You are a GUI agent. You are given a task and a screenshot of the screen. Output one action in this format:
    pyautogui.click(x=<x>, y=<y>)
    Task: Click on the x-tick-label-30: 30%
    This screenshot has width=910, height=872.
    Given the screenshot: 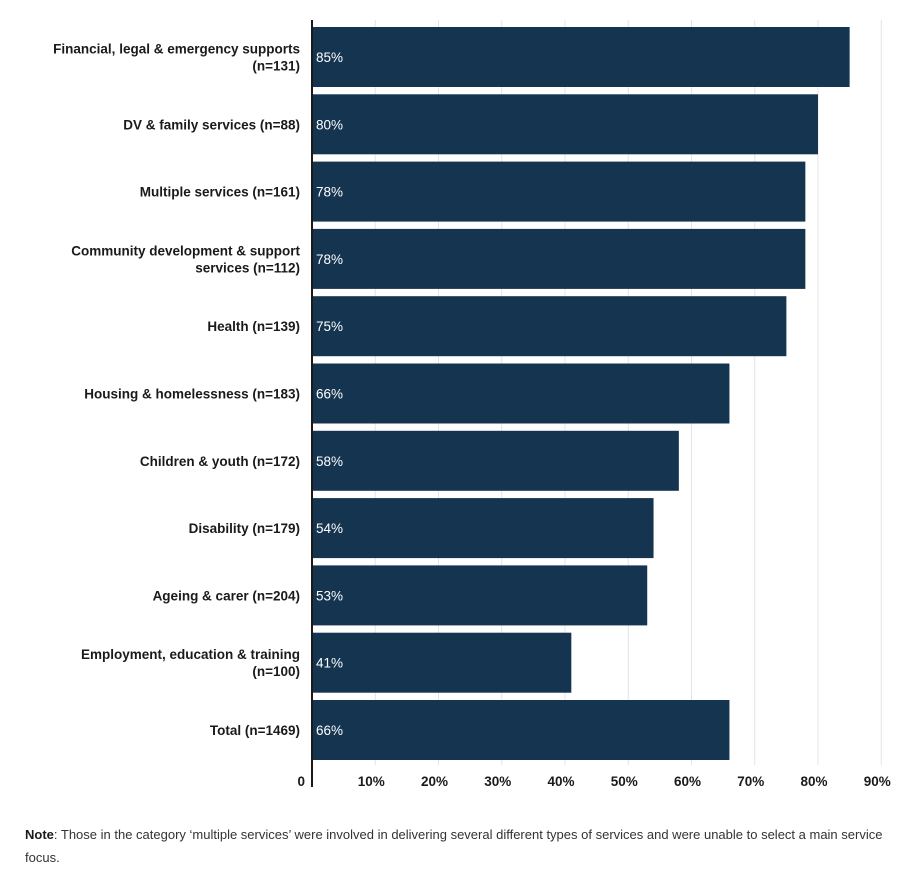 What is the action you would take?
    pyautogui.click(x=497, y=781)
    